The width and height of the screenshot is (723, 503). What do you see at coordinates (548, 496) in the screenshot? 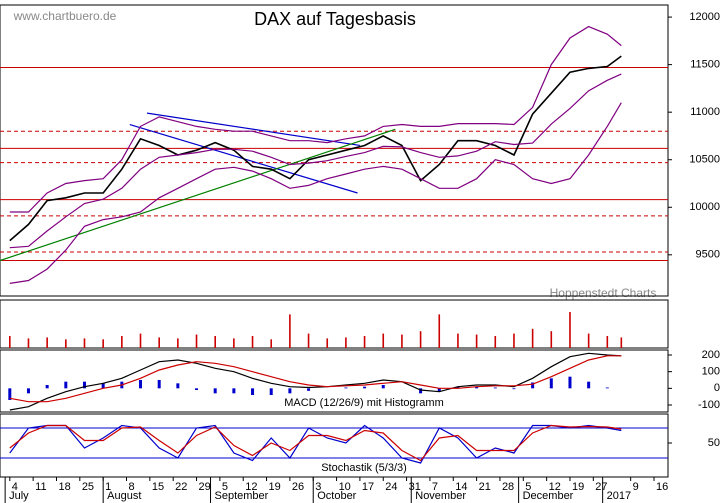
I see `month-label: December` at bounding box center [548, 496].